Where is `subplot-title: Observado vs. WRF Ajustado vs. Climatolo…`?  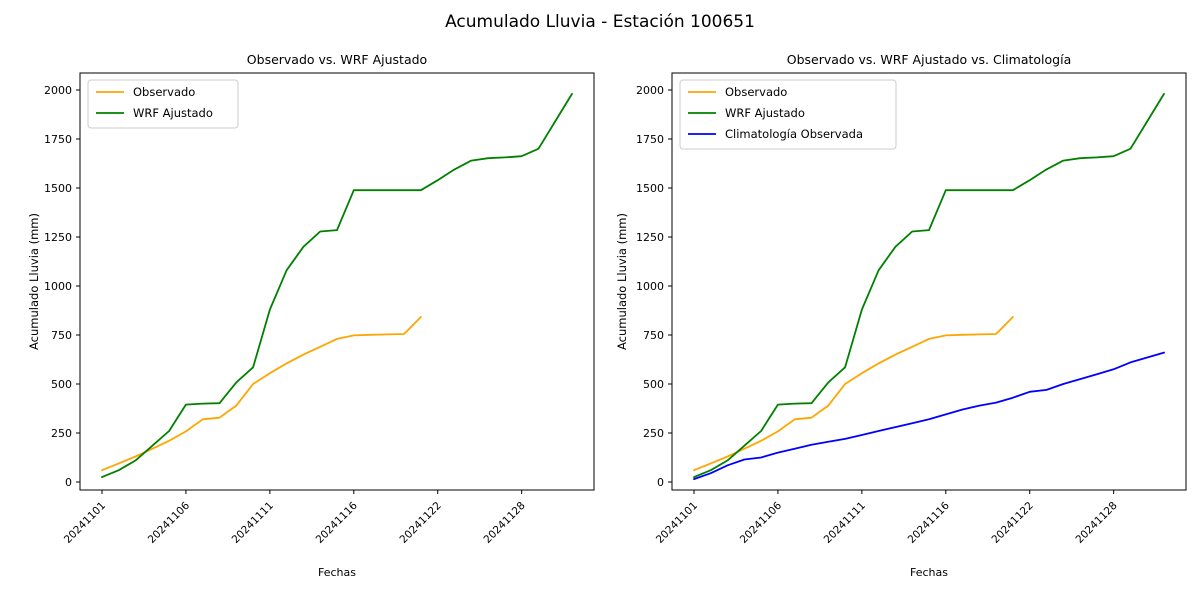
subplot-title: Observado vs. WRF Ajustado vs. Climatolo… is located at coordinates (929, 59).